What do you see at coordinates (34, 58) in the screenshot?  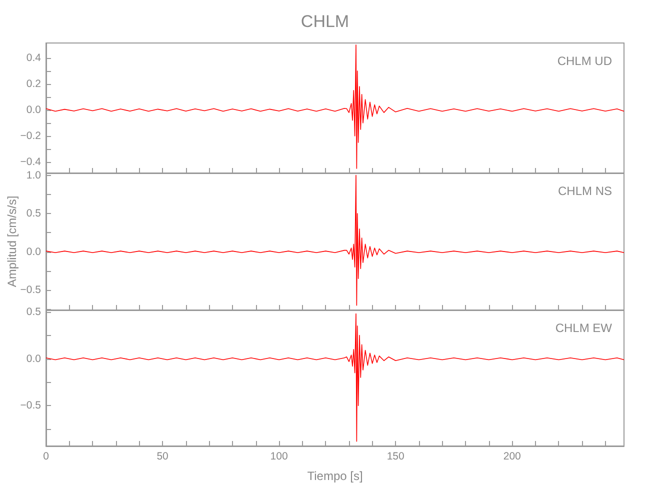 I see `y-tick-label: 0.4` at bounding box center [34, 58].